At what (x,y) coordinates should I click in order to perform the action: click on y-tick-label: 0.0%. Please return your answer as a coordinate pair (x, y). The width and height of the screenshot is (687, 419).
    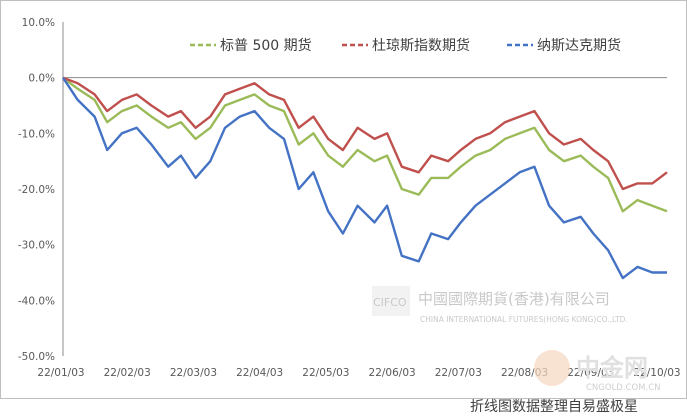
    Looking at the image, I should click on (41, 79).